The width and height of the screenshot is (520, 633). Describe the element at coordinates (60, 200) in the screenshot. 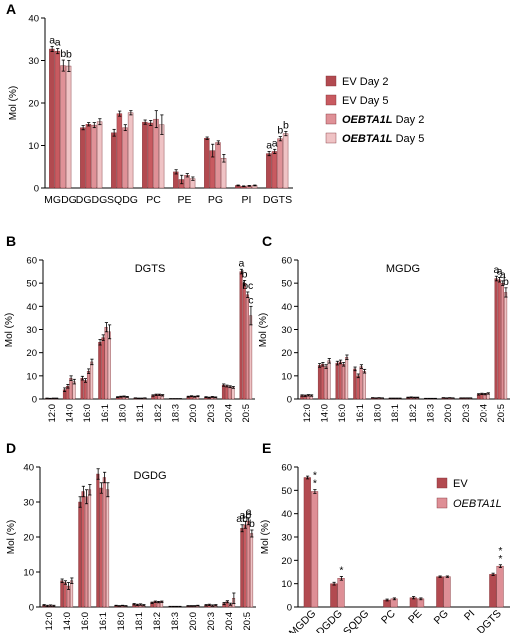

I see `x-tick-label: MGDG` at that location.